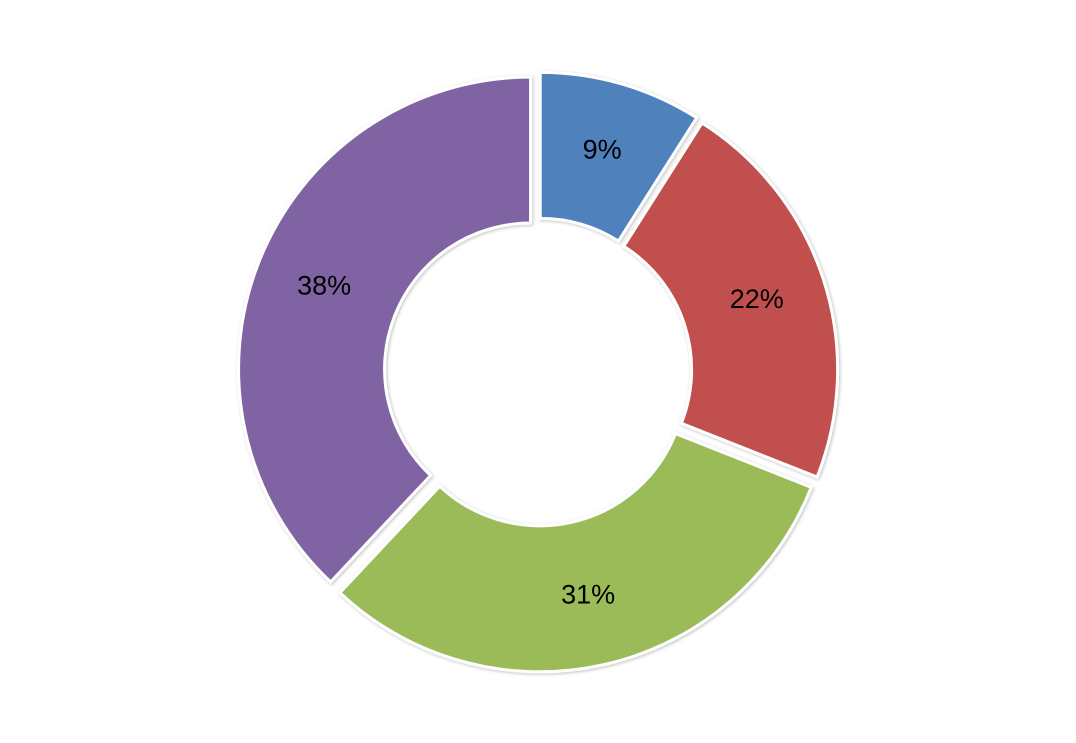 Image resolution: width=1076 pixels, height=743 pixels. I want to click on data-label: 9%, so click(602, 149).